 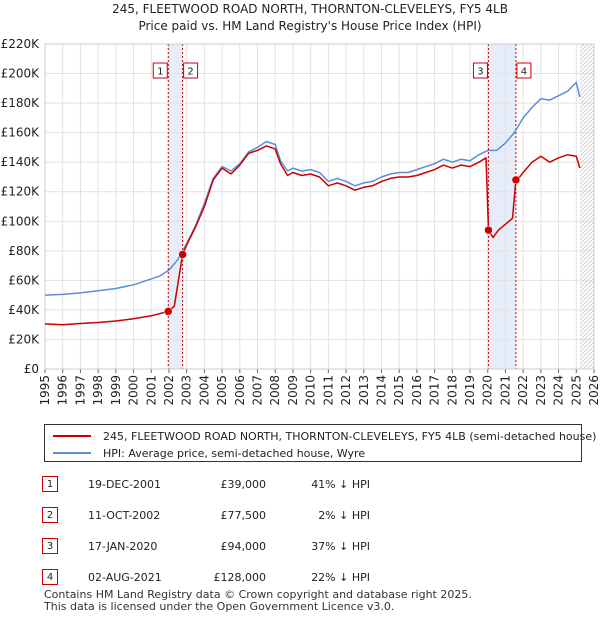 I want to click on table-row: 3 17-JAN-2020 £94,000 37% ↓ HPI, so click(x=310, y=547).